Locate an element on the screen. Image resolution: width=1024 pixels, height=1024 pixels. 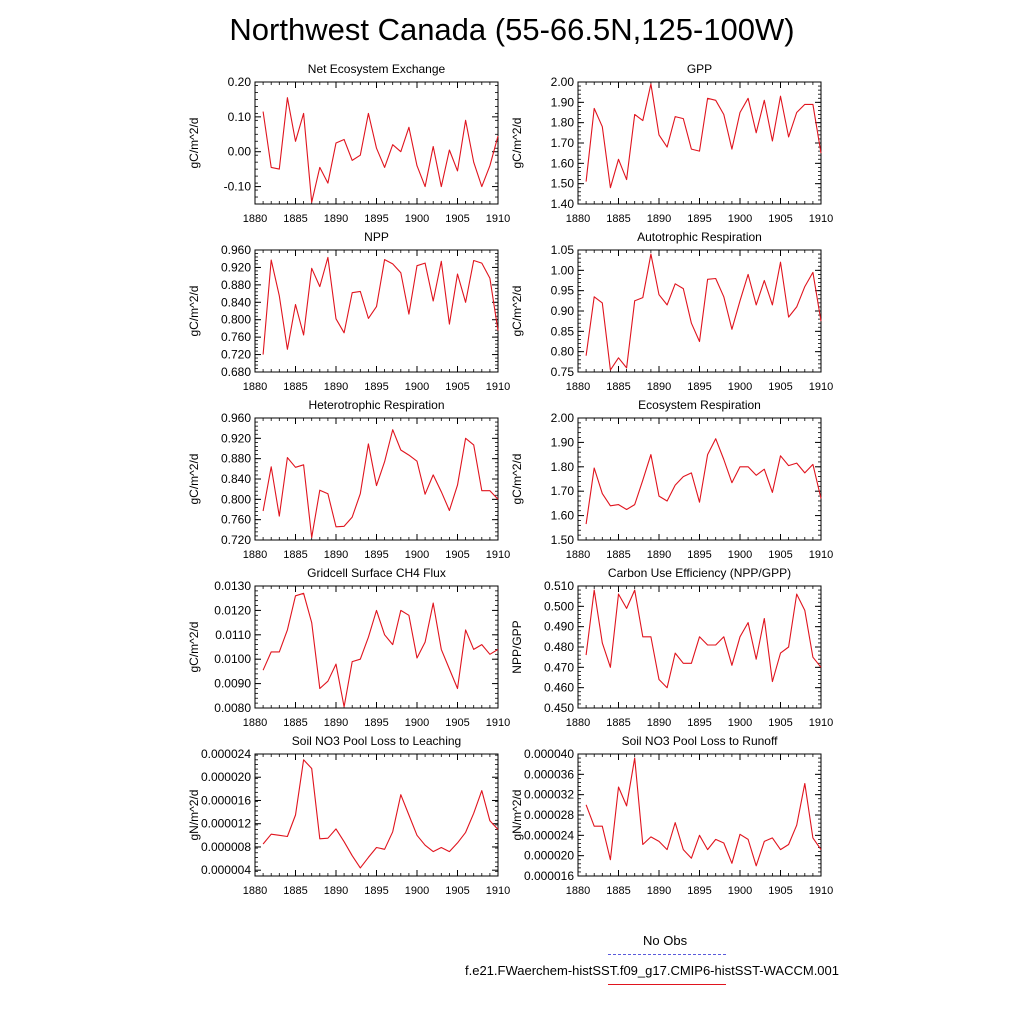
y-tick-label: 0.85 is located at coordinates (563, 331).